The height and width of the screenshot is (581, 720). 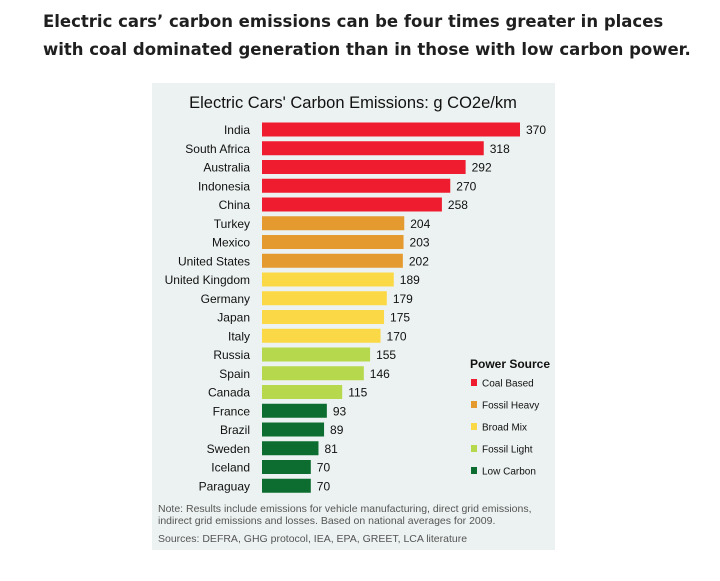 What do you see at coordinates (500, 149) in the screenshot?
I see `data-label: 318` at bounding box center [500, 149].